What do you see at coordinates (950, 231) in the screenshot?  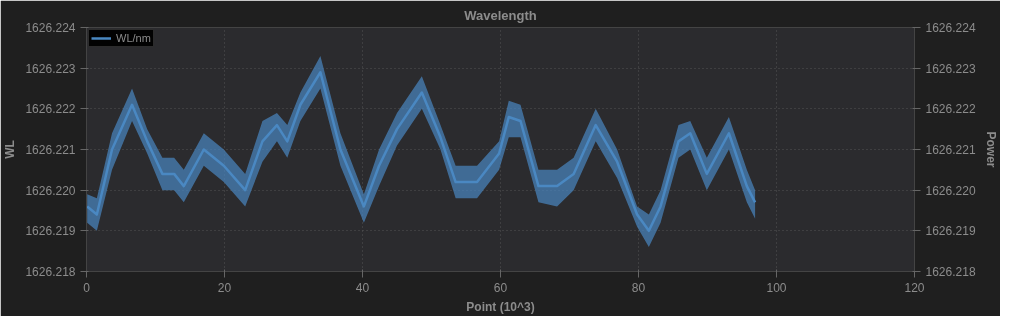 I see `y2-tick-label: 1626.219` at bounding box center [950, 231].